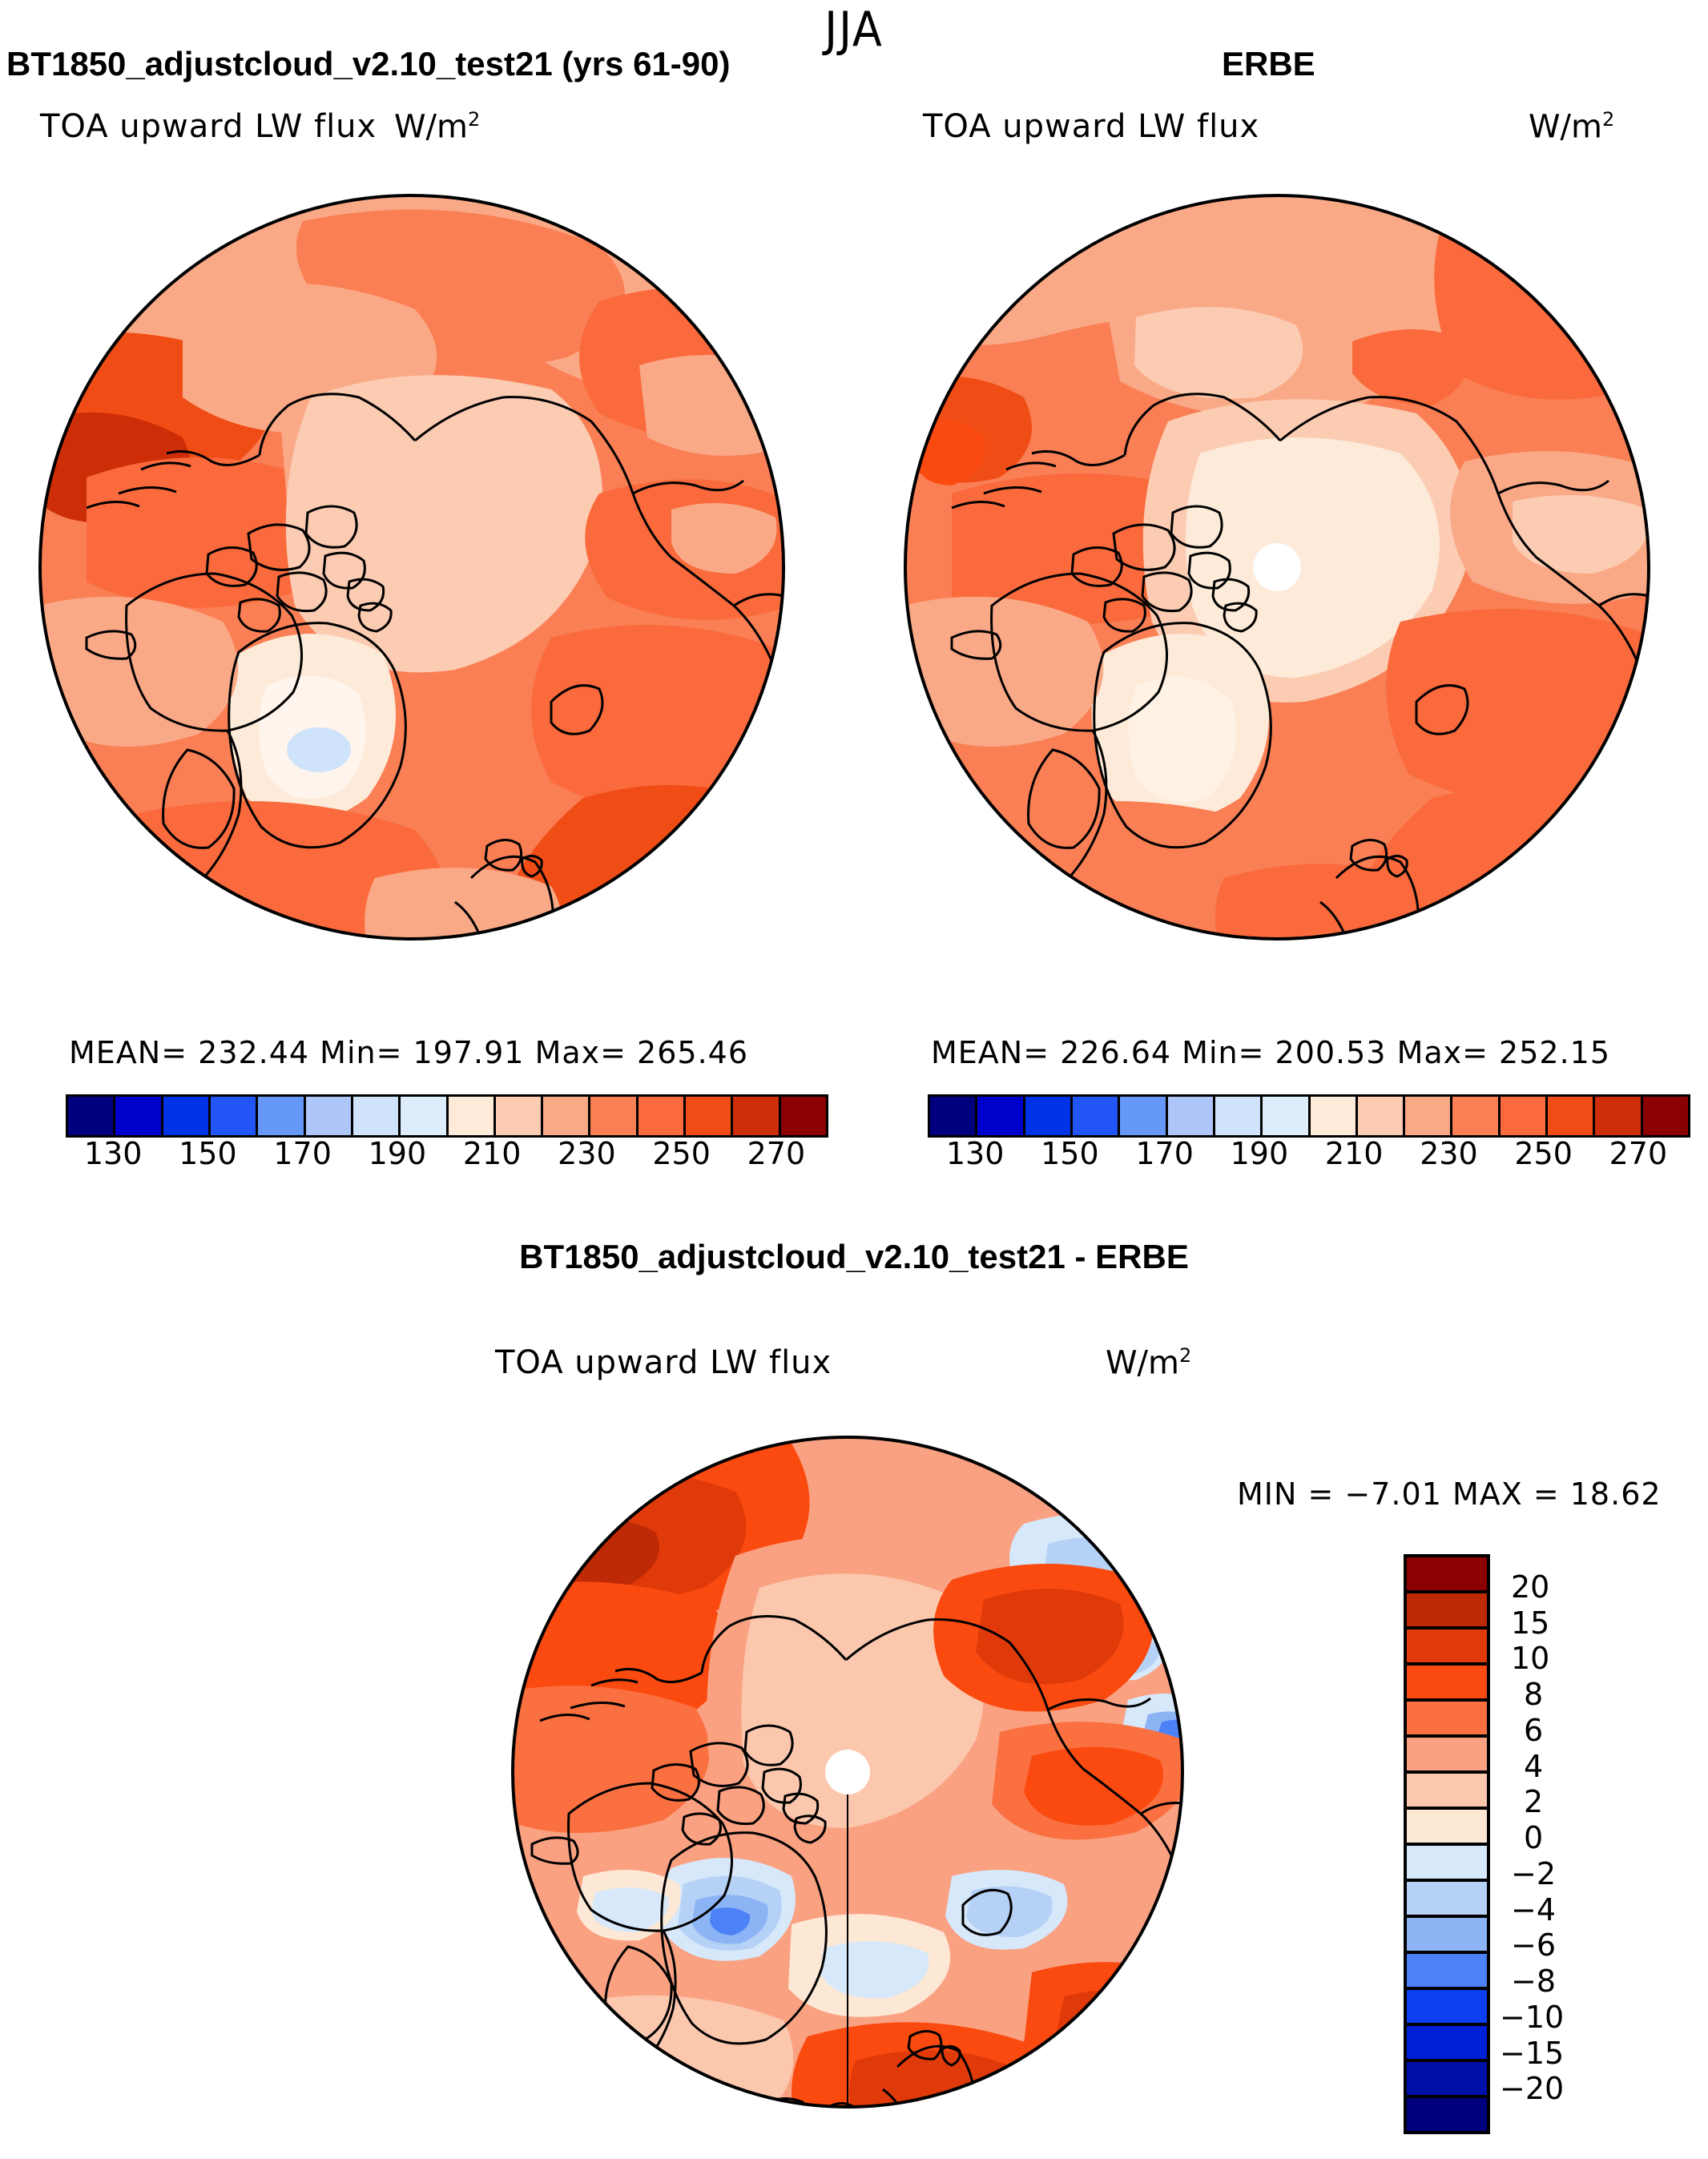 The height and width of the screenshot is (2159, 1708). I want to click on obs-colorbar-ticks: 130 150 170 190 210 230 250 270, so click(1309, 1160).